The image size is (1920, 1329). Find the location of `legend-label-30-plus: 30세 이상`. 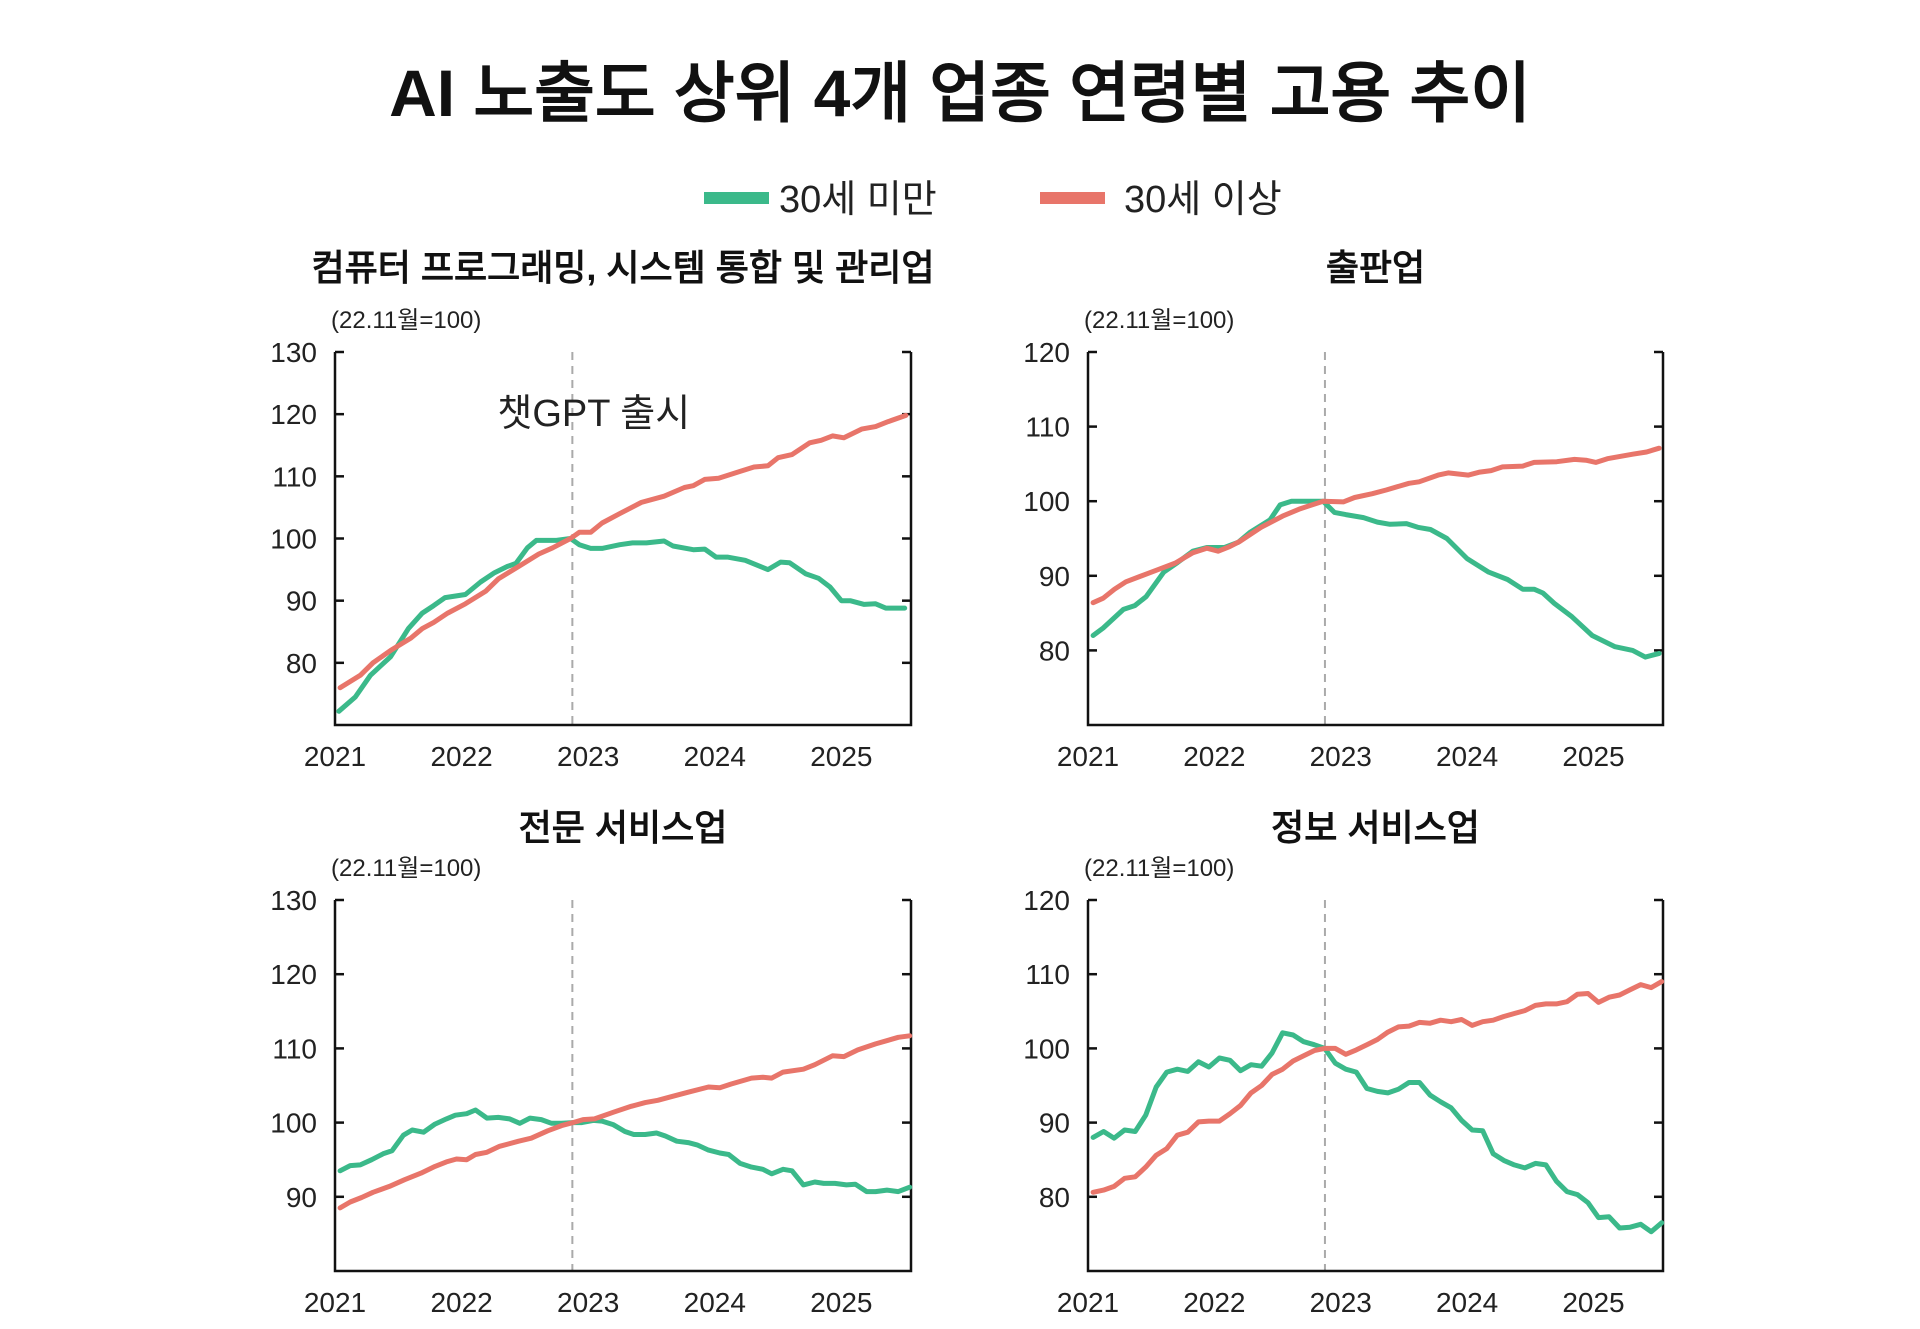

legend-label-30-plus: 30세 이상 is located at coordinates (1203, 200).